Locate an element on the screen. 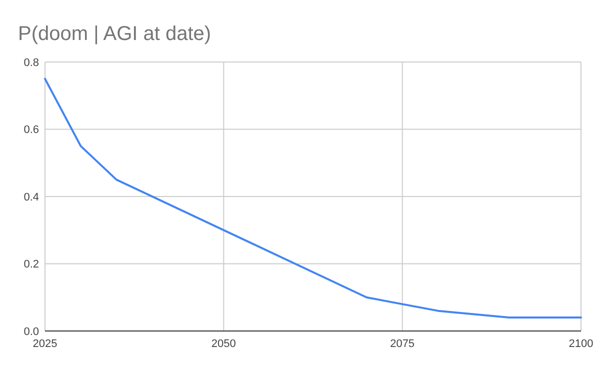 Image resolution: width=600 pixels, height=371 pixels. y-tick-label: 0.0 is located at coordinates (31, 332).